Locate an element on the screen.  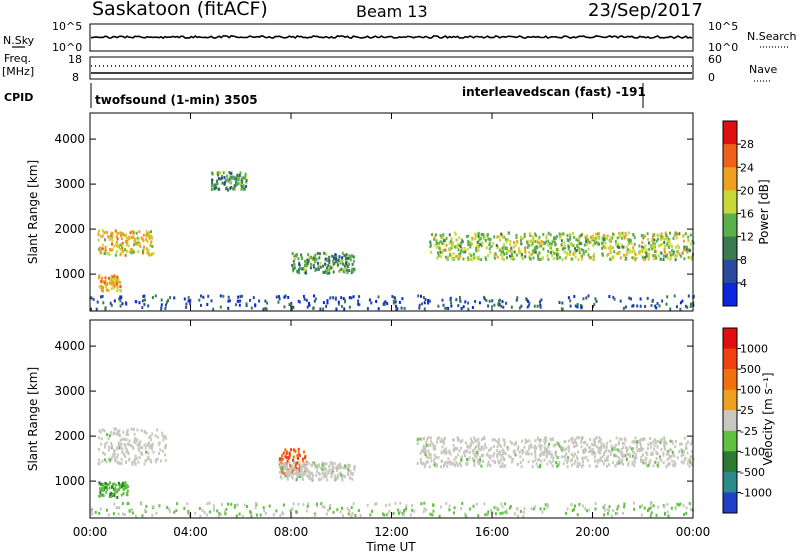
power-colorbar-label: Power [dB] is located at coordinates (764, 211).